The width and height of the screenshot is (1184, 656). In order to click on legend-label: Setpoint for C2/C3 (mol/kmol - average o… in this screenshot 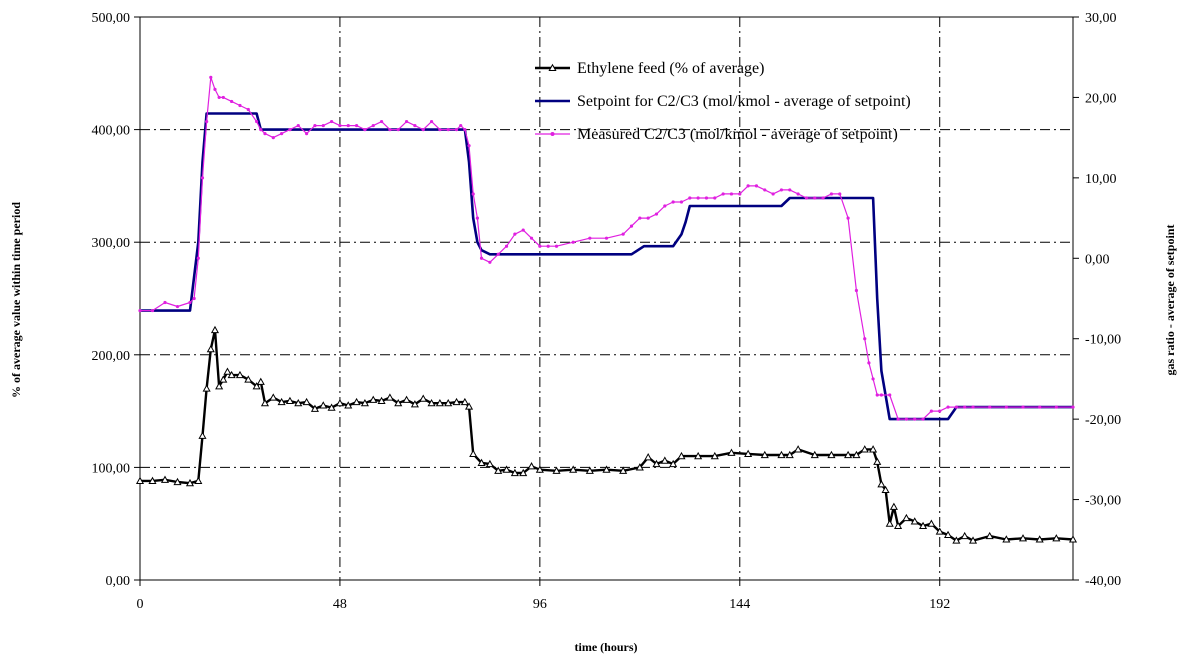, I will do `click(744, 101)`.